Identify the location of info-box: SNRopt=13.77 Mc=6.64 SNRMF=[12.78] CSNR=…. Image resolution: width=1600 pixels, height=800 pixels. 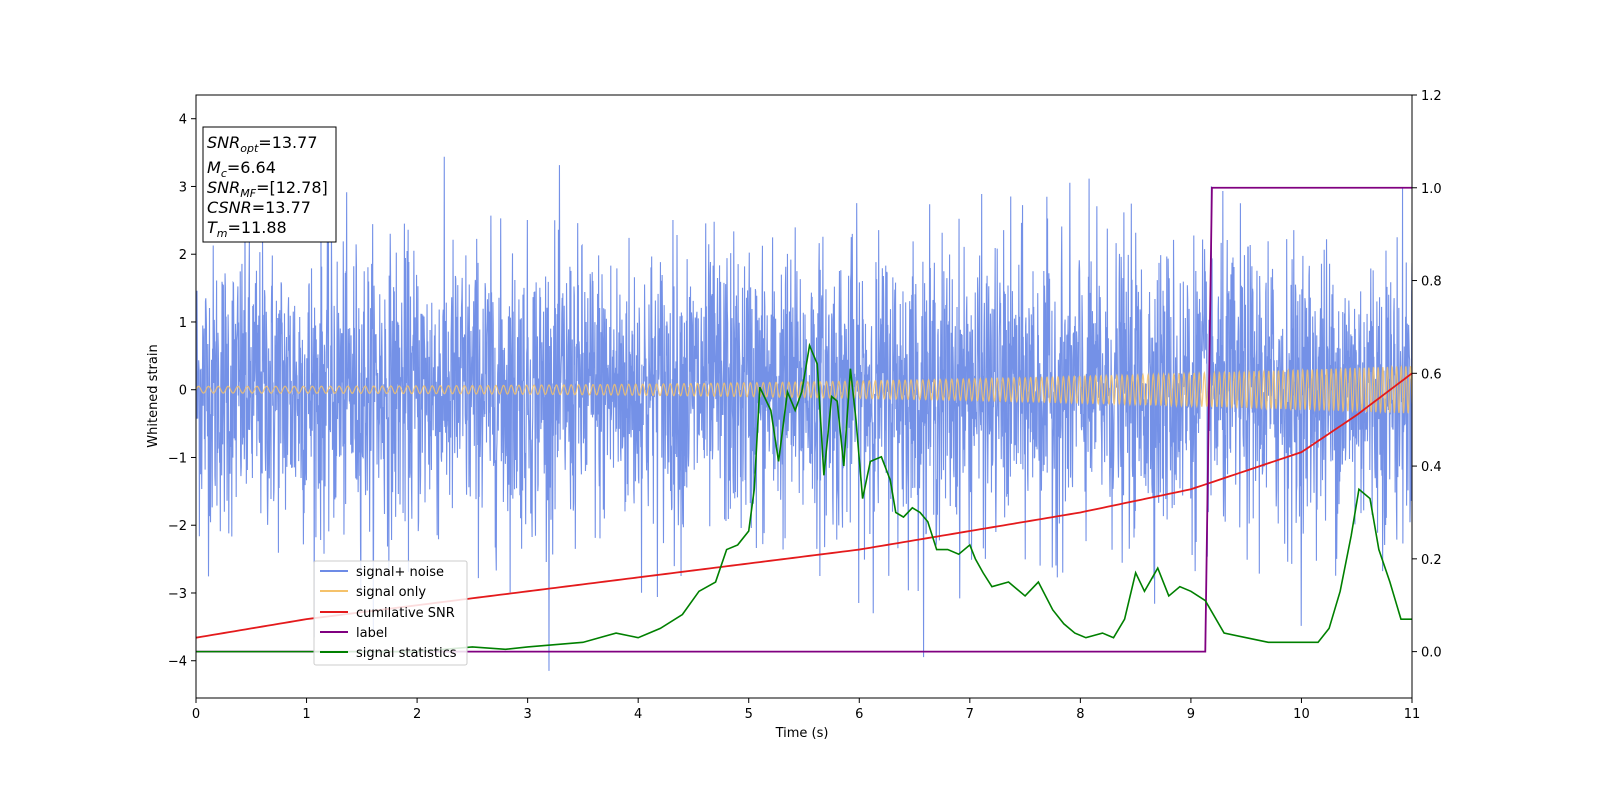
(269, 184).